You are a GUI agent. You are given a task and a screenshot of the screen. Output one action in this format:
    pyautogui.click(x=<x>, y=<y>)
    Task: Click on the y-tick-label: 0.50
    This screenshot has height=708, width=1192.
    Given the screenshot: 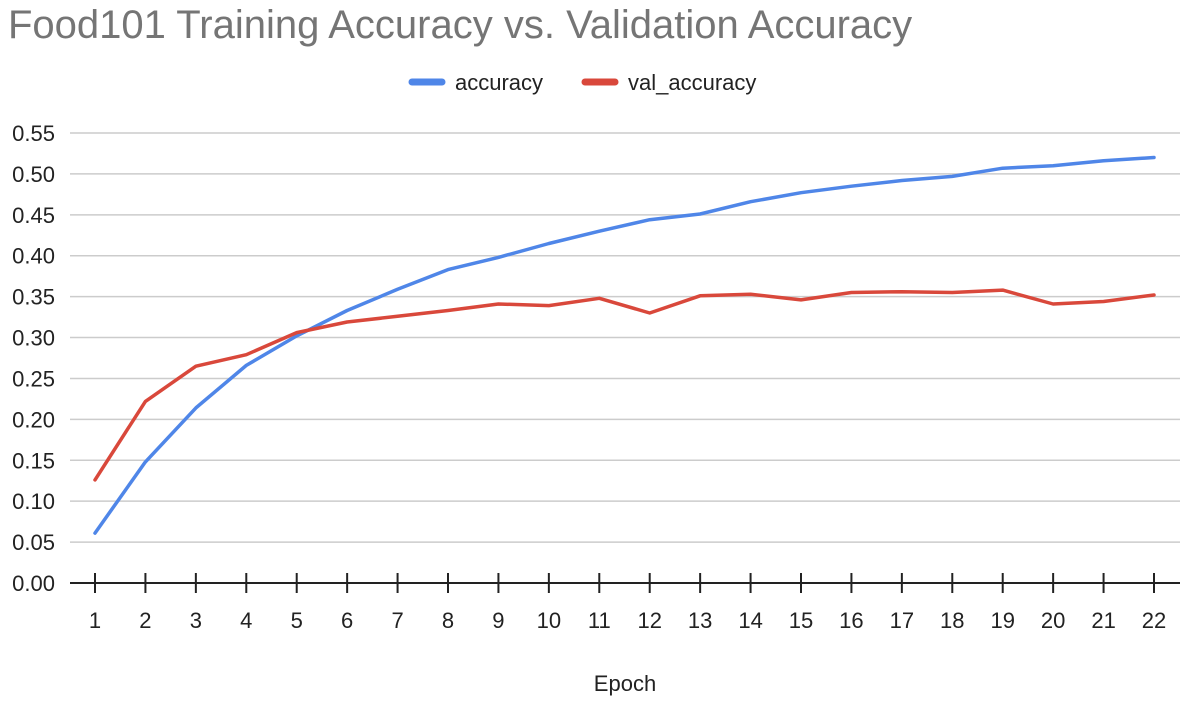 What is the action you would take?
    pyautogui.click(x=33, y=174)
    